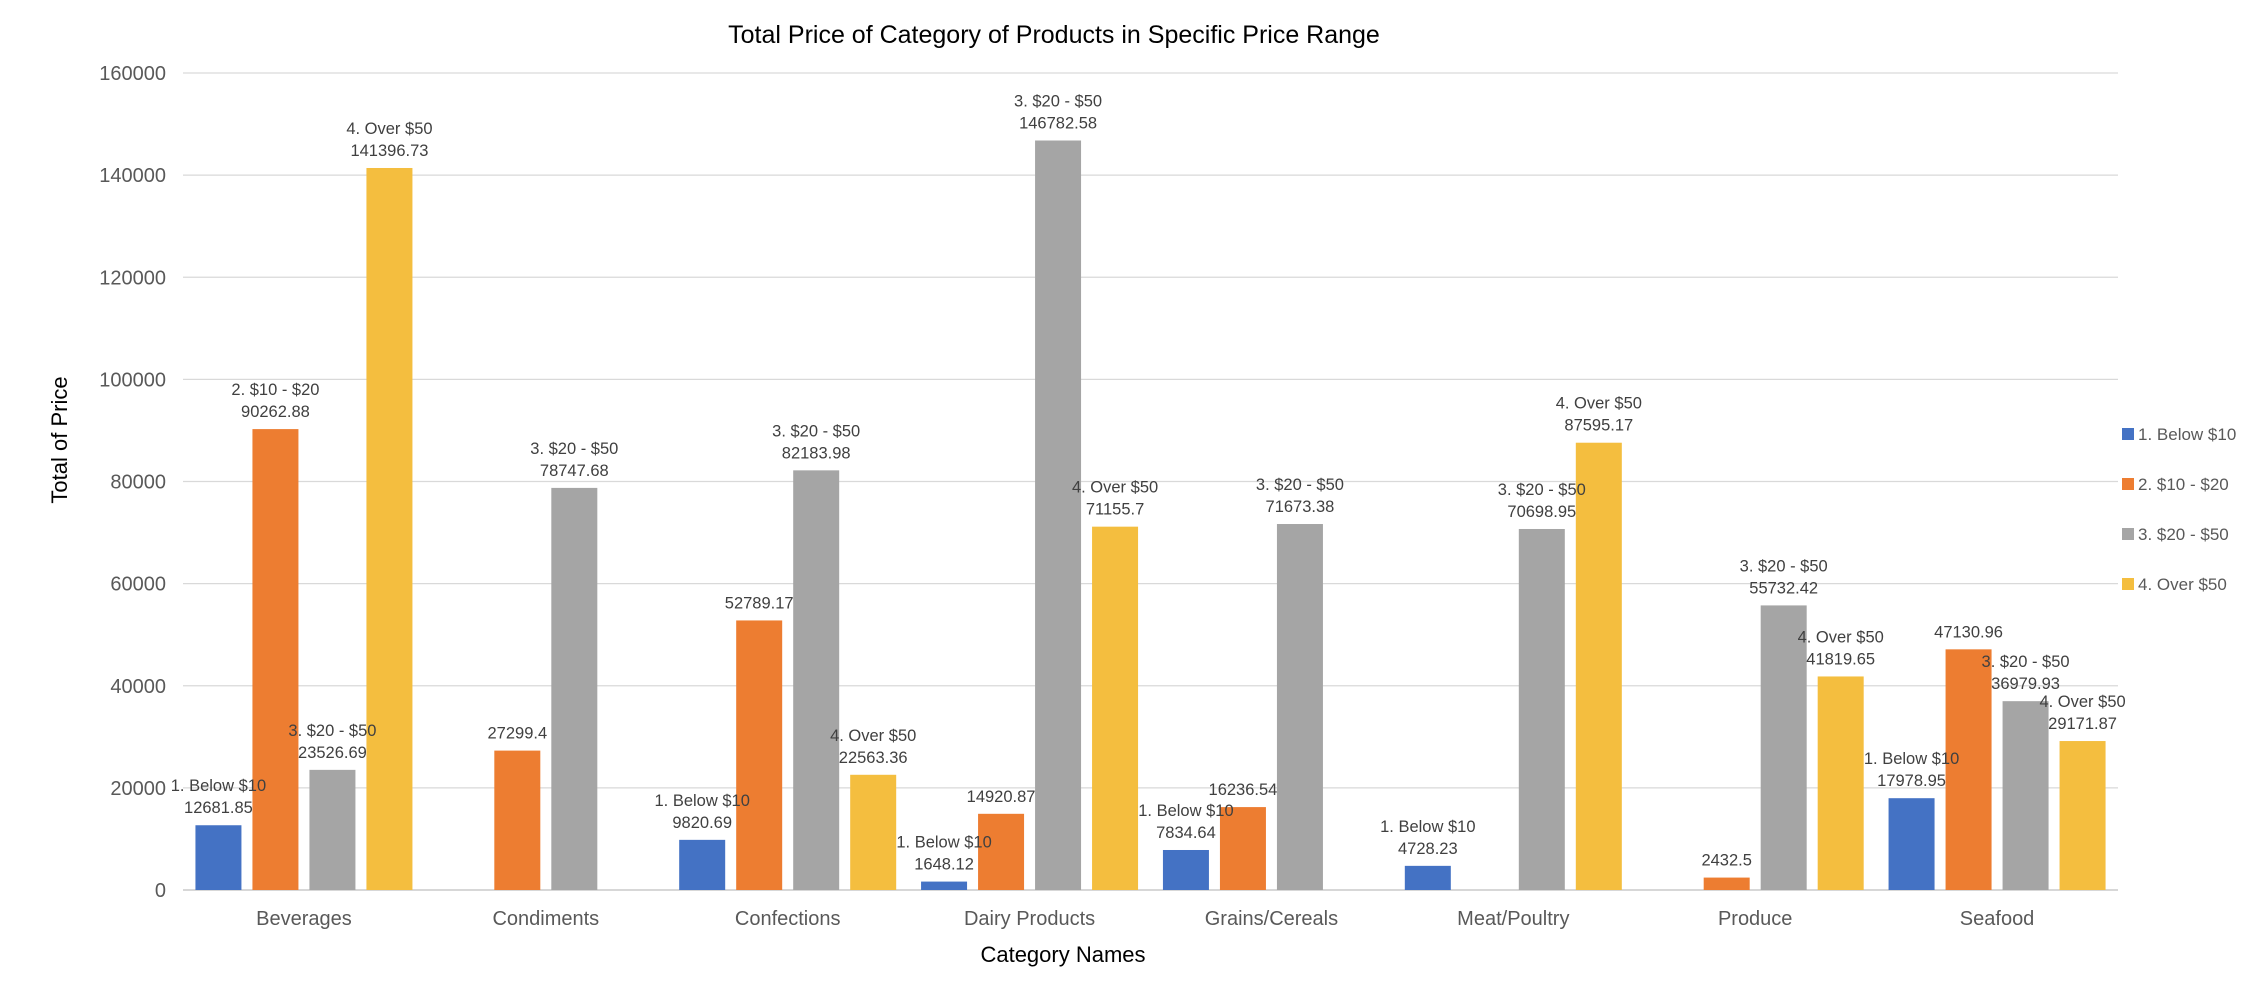 This screenshot has height=985, width=2242. I want to click on x-tick-label: Beverages, so click(304, 919).